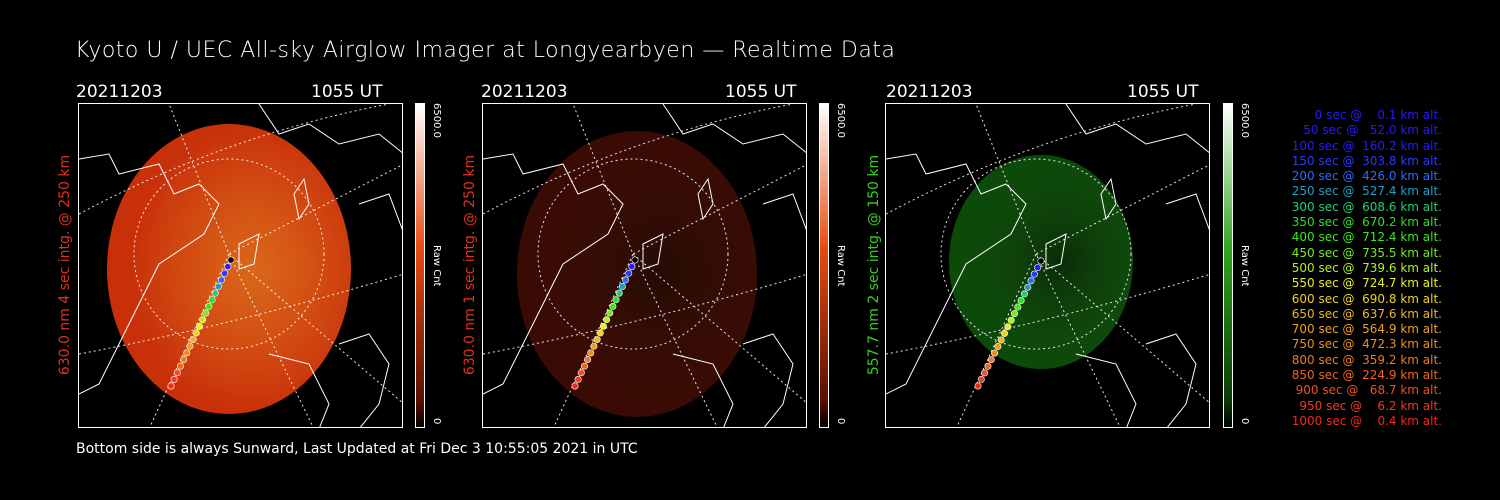  I want to click on panel-1-cb-min: 0, so click(436, 421).